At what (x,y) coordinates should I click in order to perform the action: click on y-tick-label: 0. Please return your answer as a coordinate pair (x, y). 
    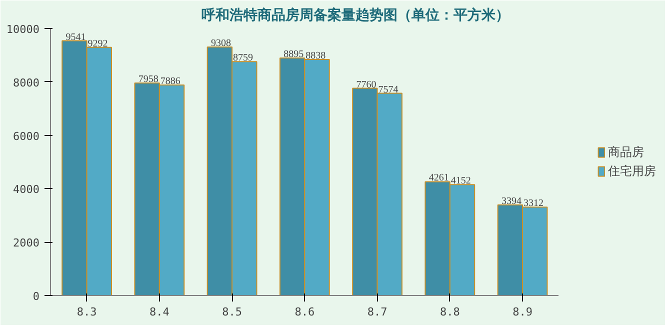
    Looking at the image, I should click on (36, 296).